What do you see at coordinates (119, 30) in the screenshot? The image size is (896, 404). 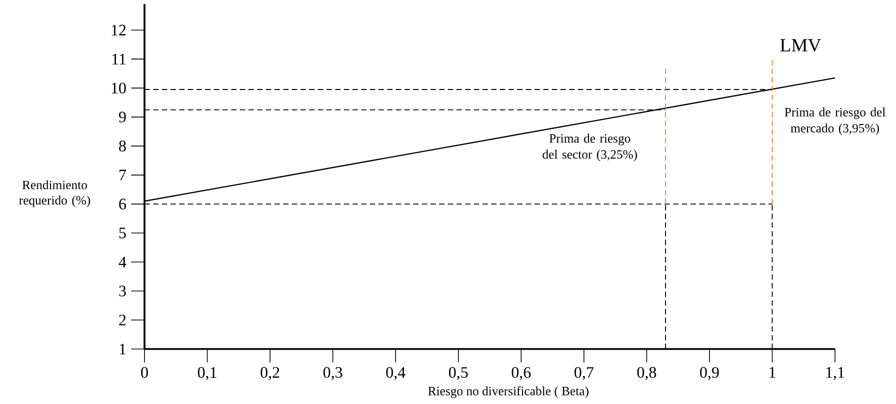 I see `y-tick-label: 12` at bounding box center [119, 30].